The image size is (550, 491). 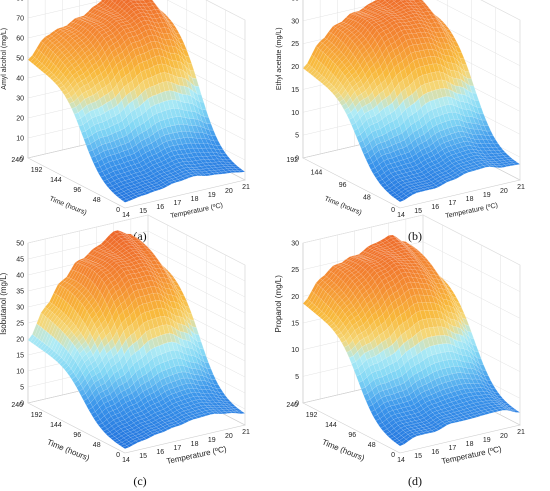 What do you see at coordinates (279, 58) in the screenshot?
I see `z-axis-label: Ethyl acetate (mg/L)` at bounding box center [279, 58].